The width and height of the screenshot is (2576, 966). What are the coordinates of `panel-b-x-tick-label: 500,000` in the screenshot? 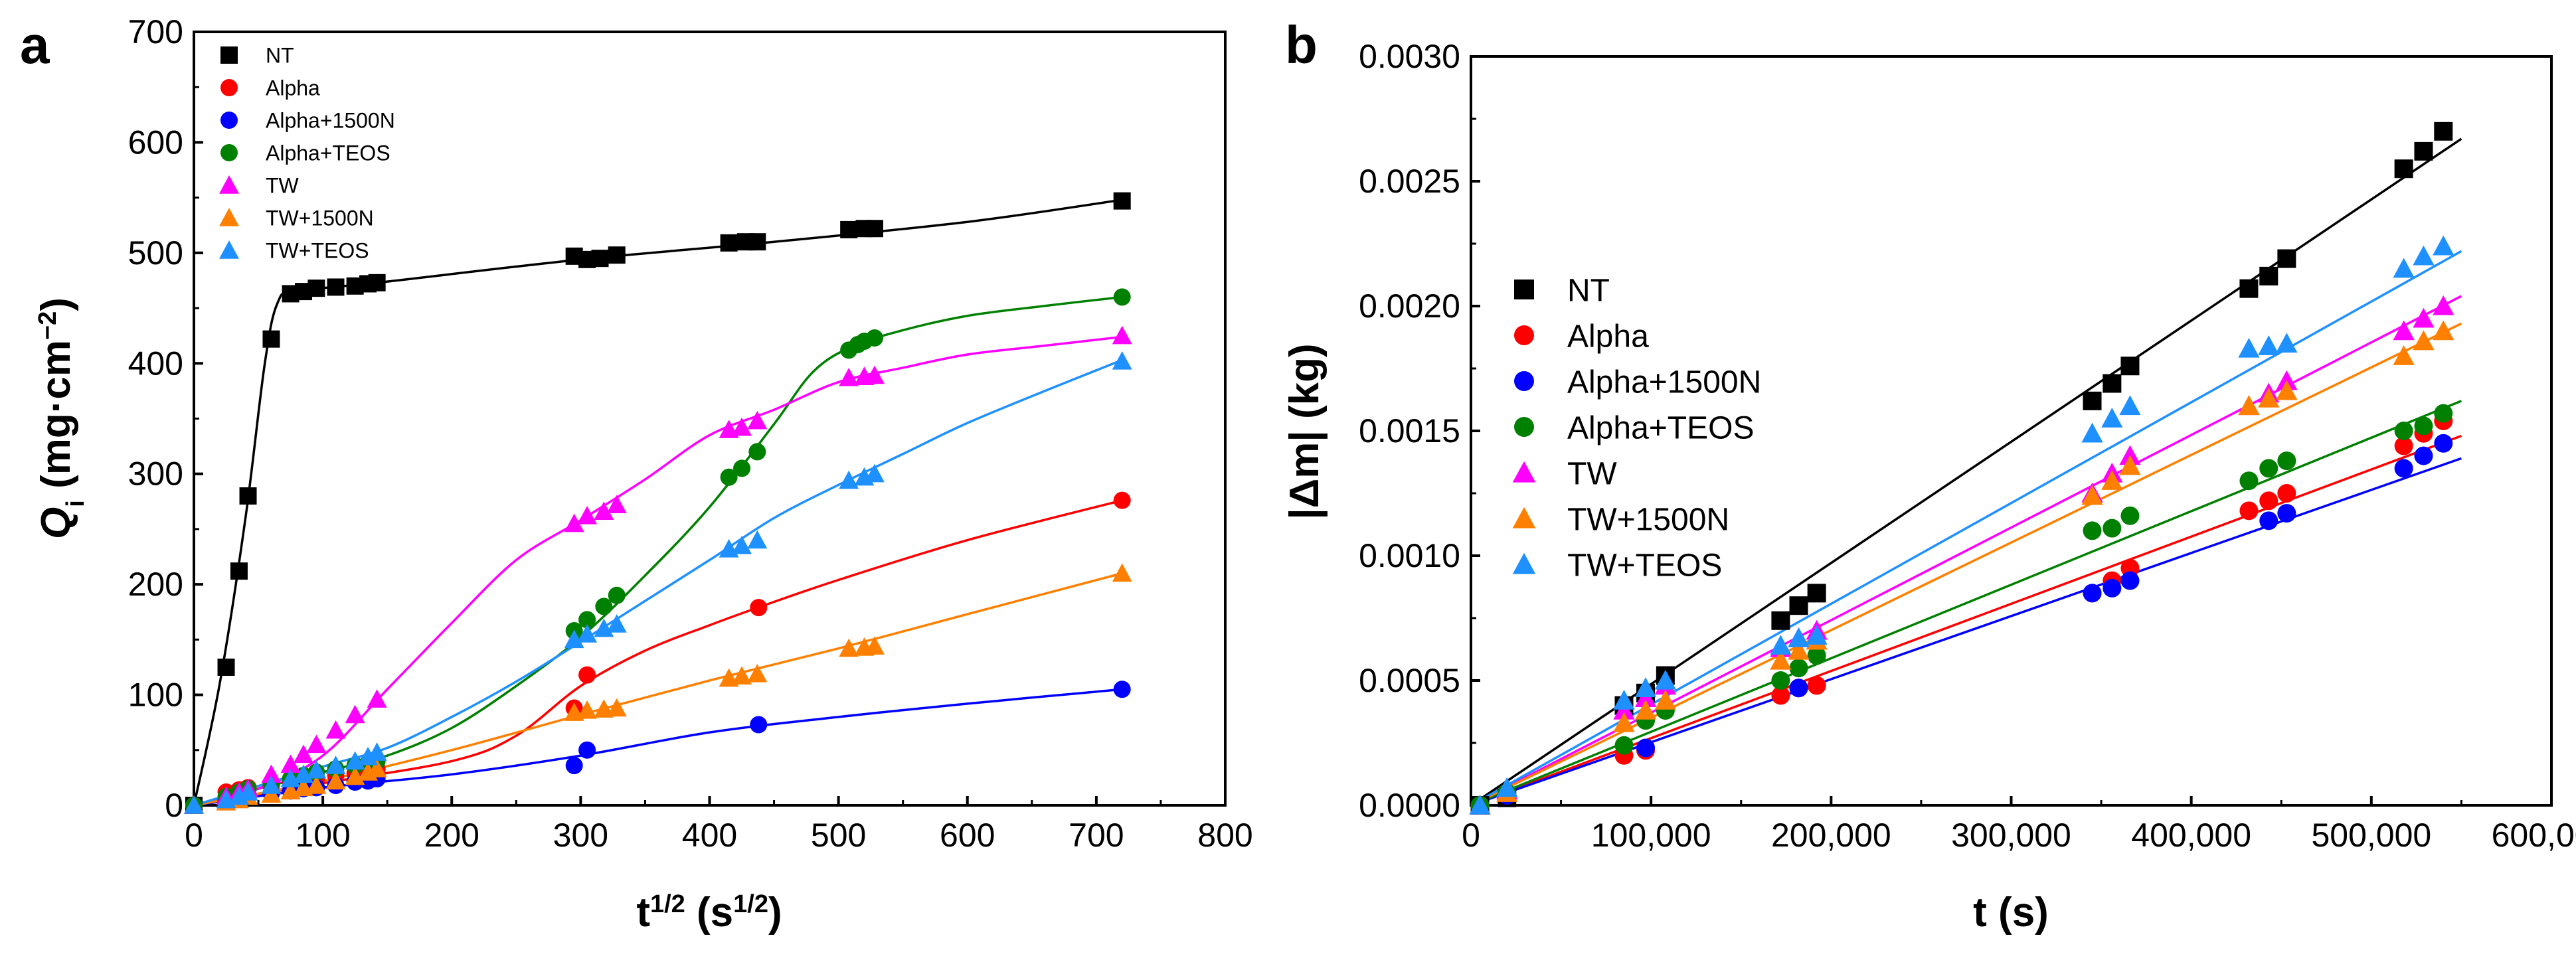 It's located at (2371, 835).